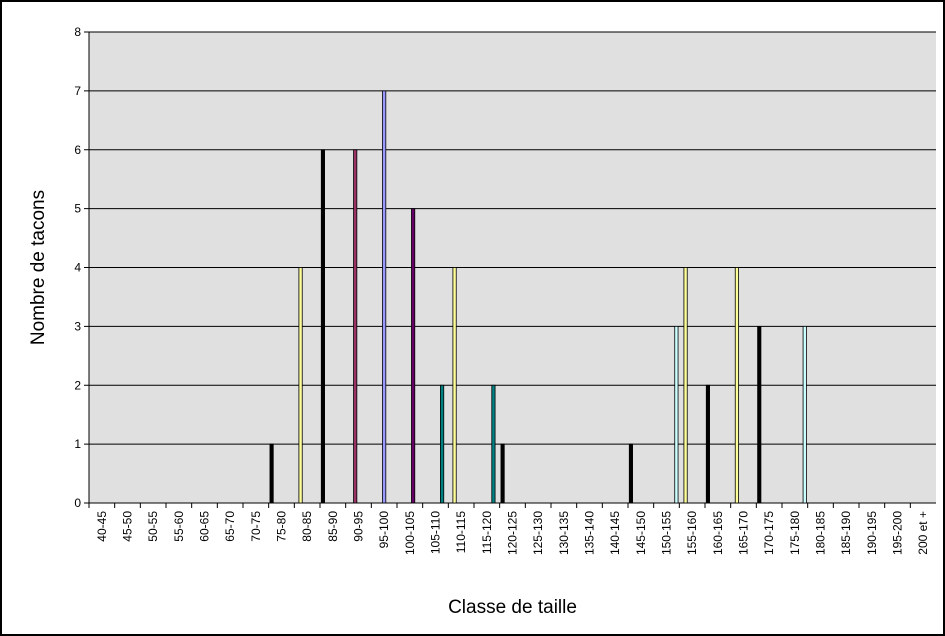 The image size is (945, 636). Describe the element at coordinates (77, 444) in the screenshot. I see `y-tick-label: 1` at that location.